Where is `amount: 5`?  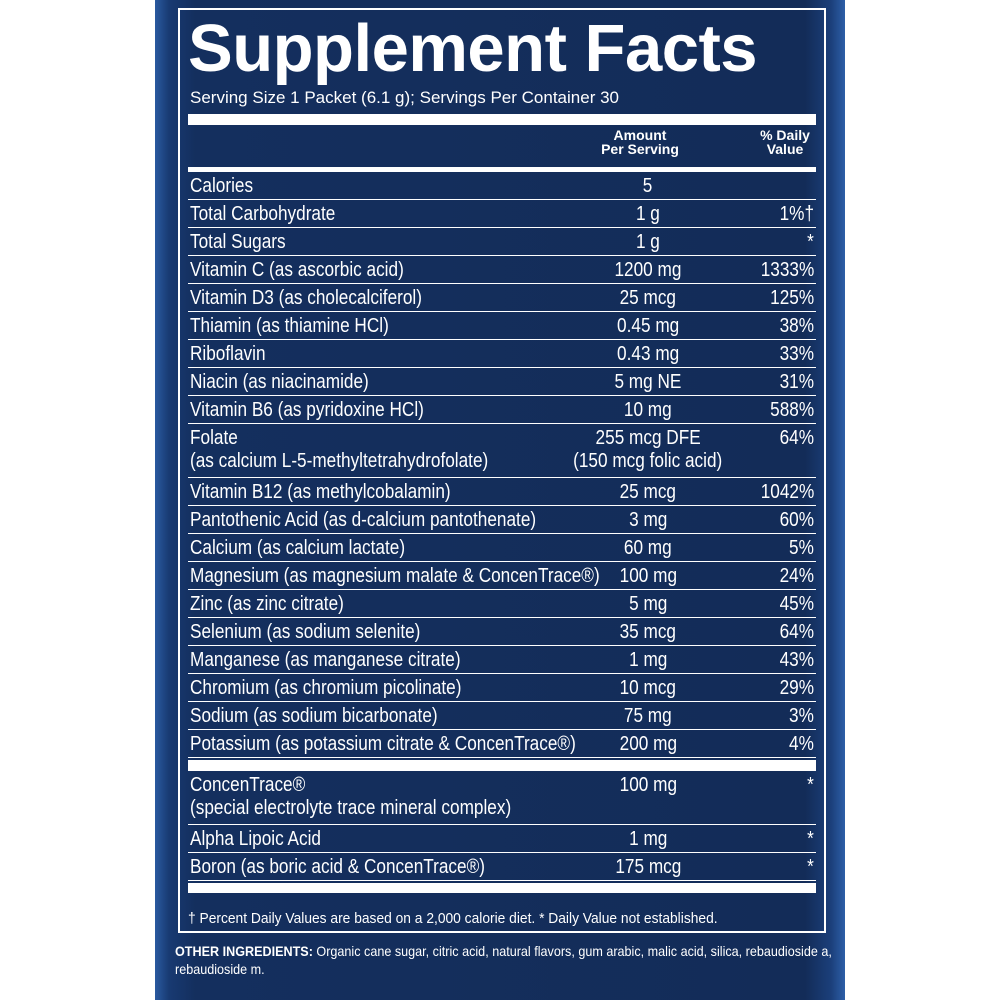
amount: 5 is located at coordinates (648, 186).